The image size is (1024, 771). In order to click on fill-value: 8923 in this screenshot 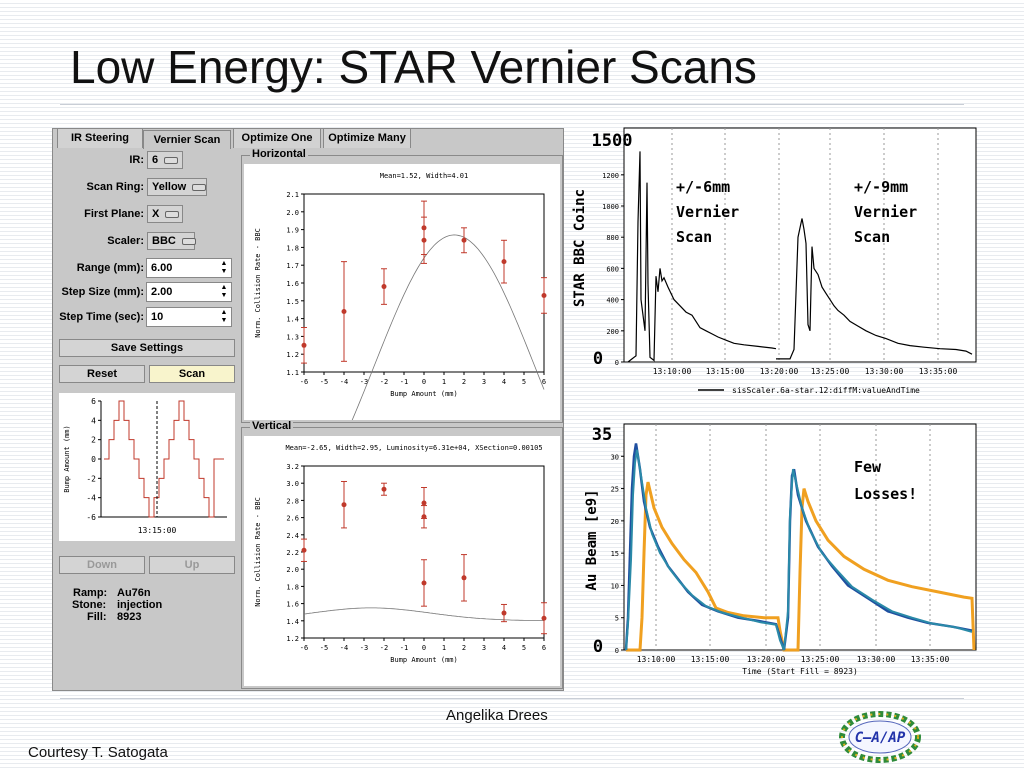, I will do `click(129, 617)`.